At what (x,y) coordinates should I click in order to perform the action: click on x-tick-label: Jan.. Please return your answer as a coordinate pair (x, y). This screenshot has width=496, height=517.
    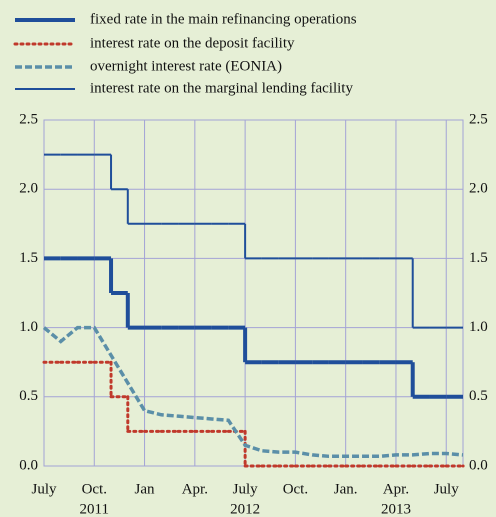
    Looking at the image, I should click on (346, 489).